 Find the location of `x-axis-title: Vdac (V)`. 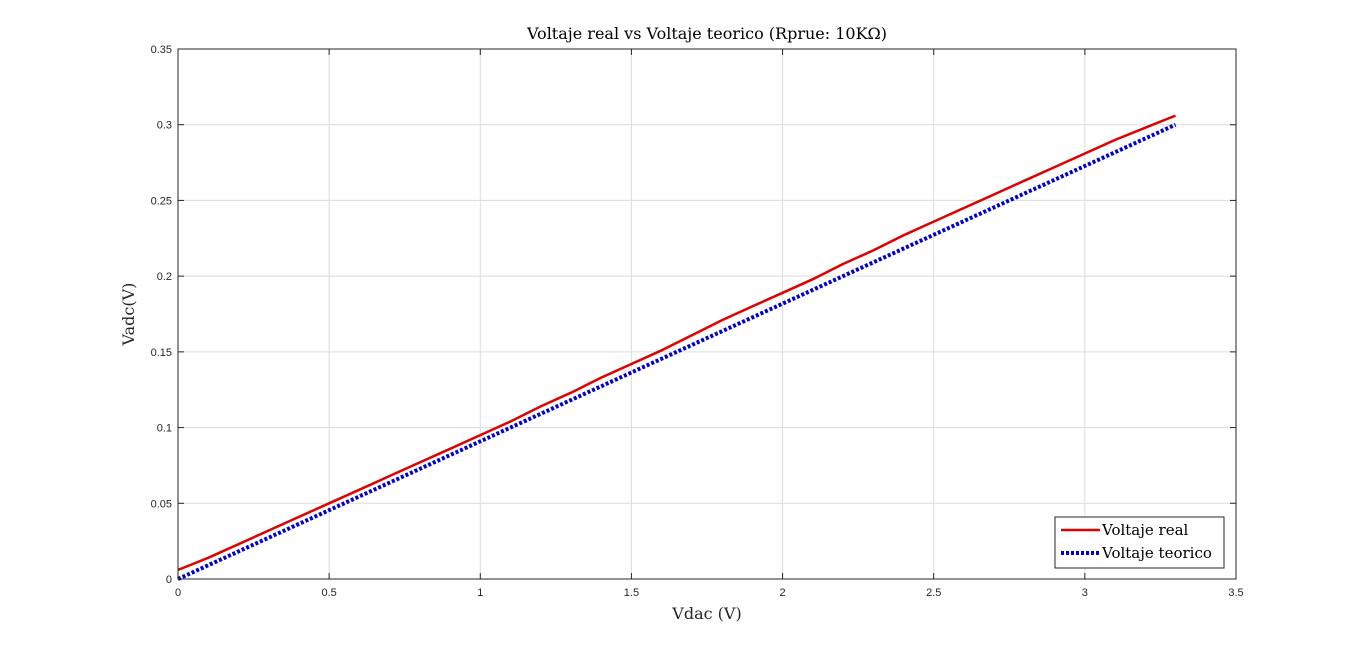

x-axis-title: Vdac (V) is located at coordinates (706, 613).